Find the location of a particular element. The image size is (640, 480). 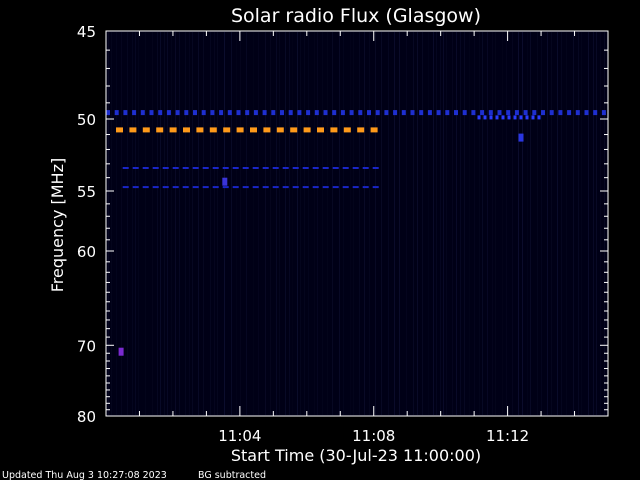

y-tick-label: 55 is located at coordinates (86, 192).